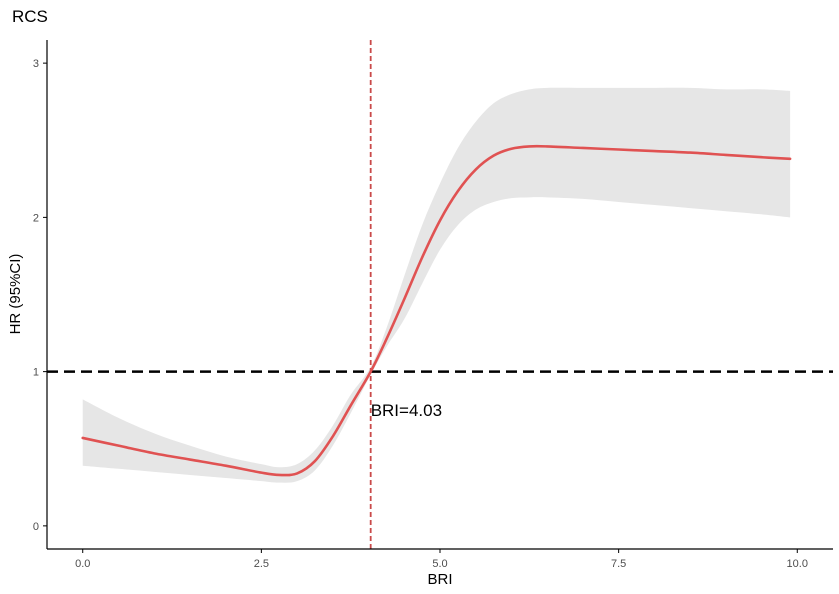 The image size is (839, 594). I want to click on x-tick-label: 10.0, so click(797, 564).